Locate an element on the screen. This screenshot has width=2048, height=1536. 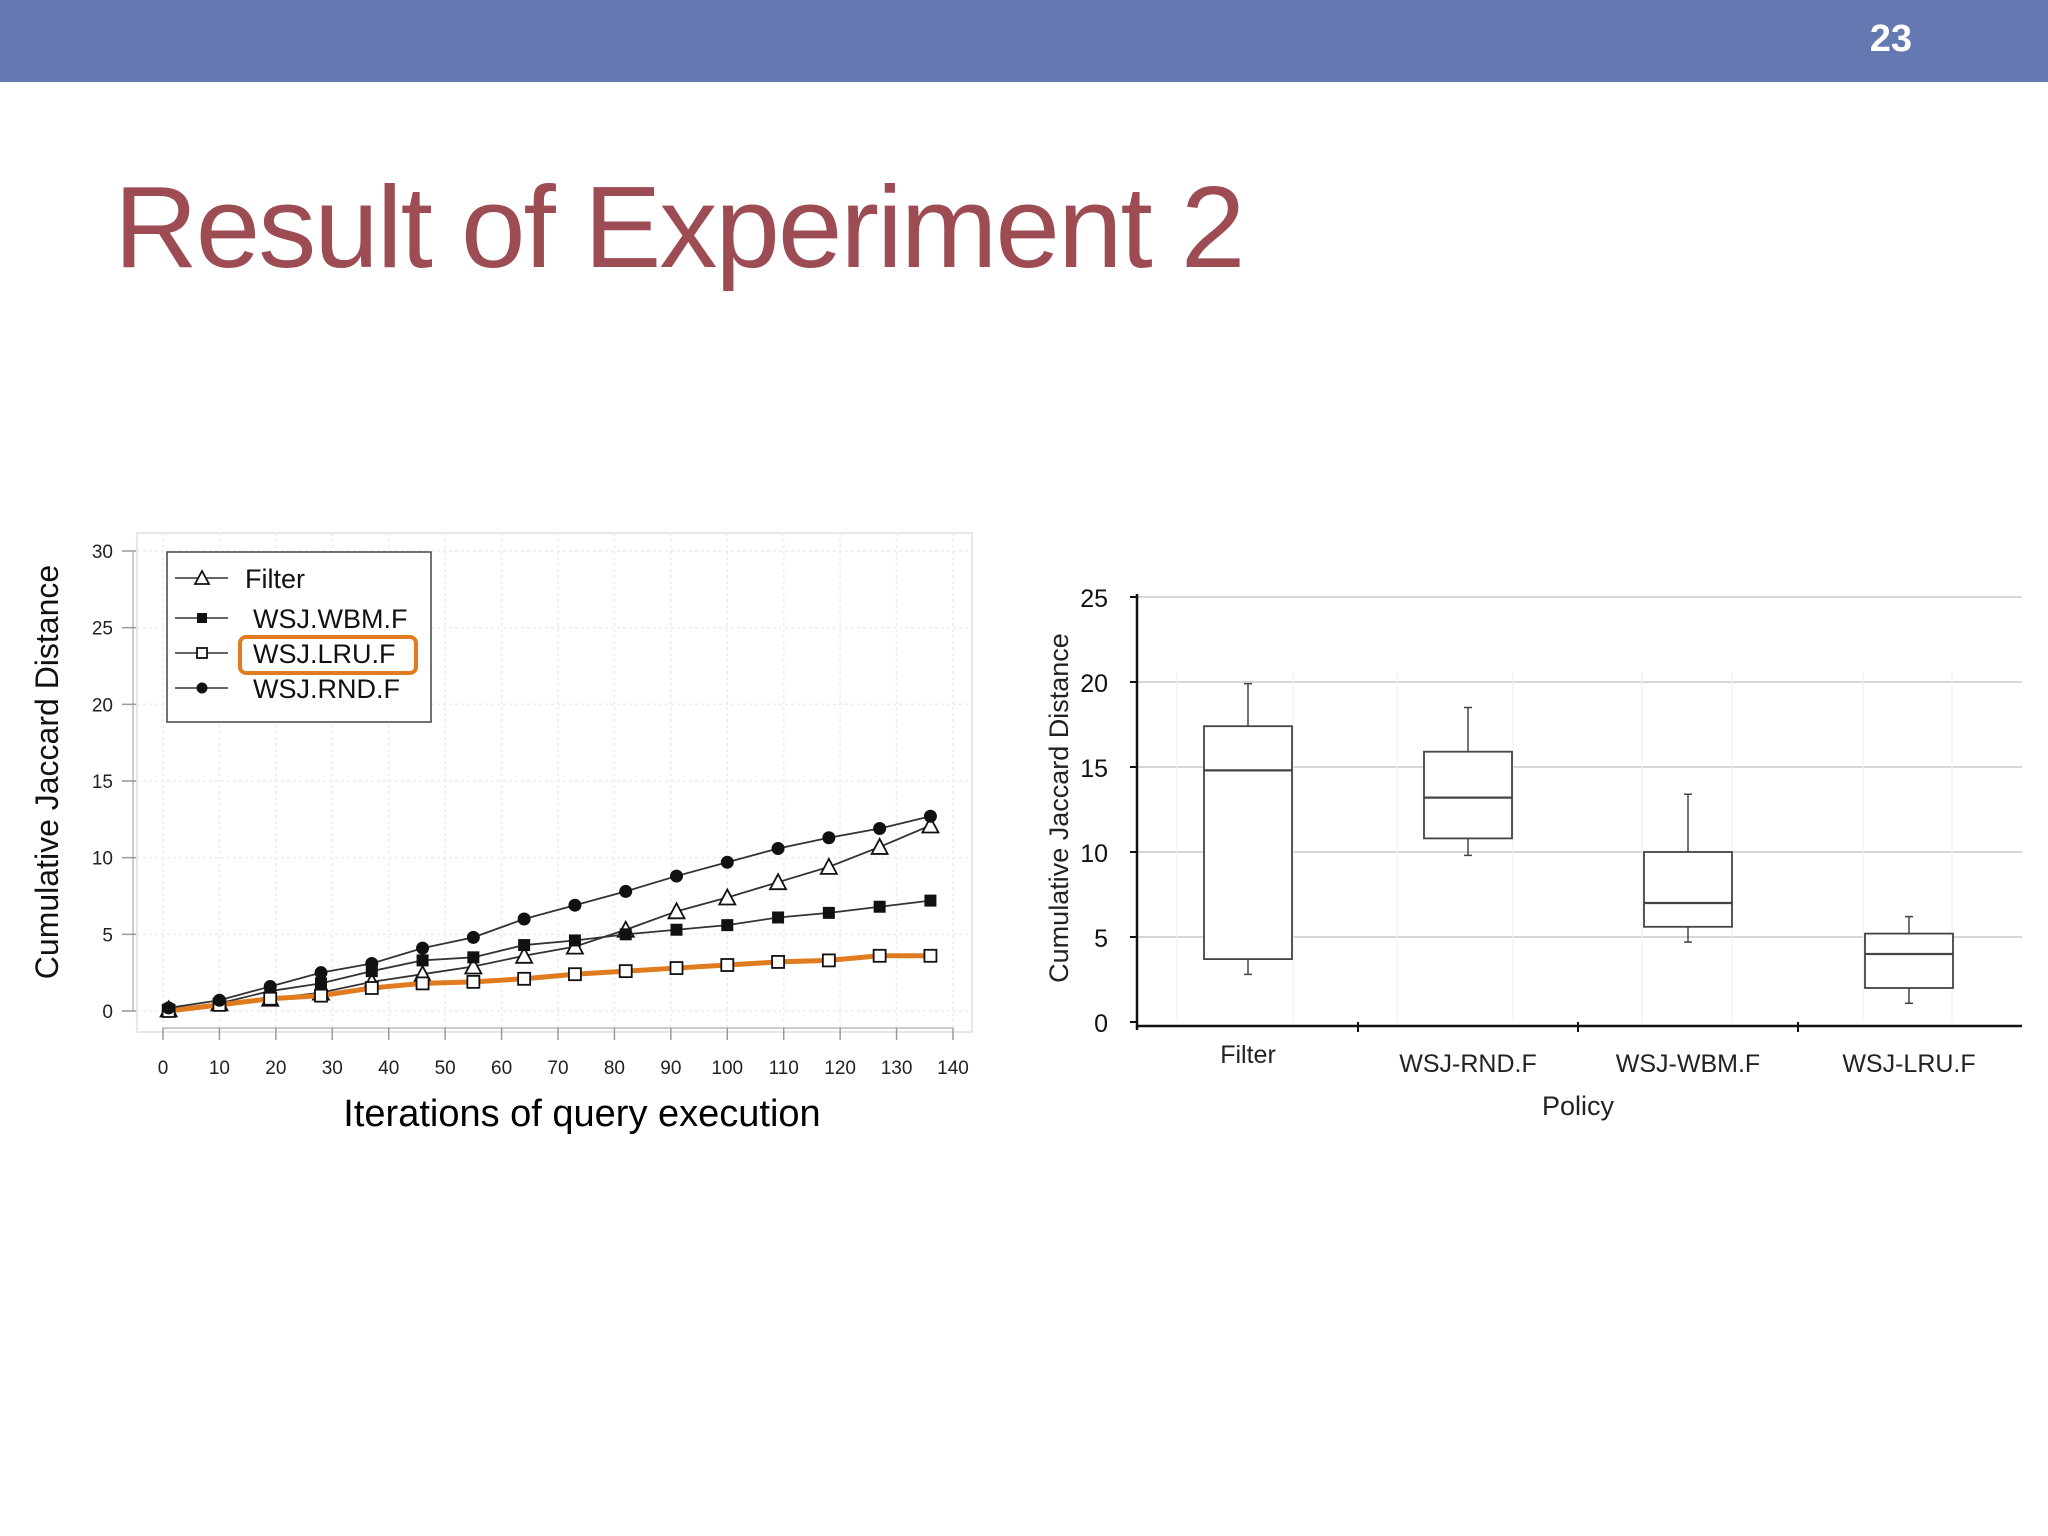
x-tick-label: 70 is located at coordinates (557, 1068).